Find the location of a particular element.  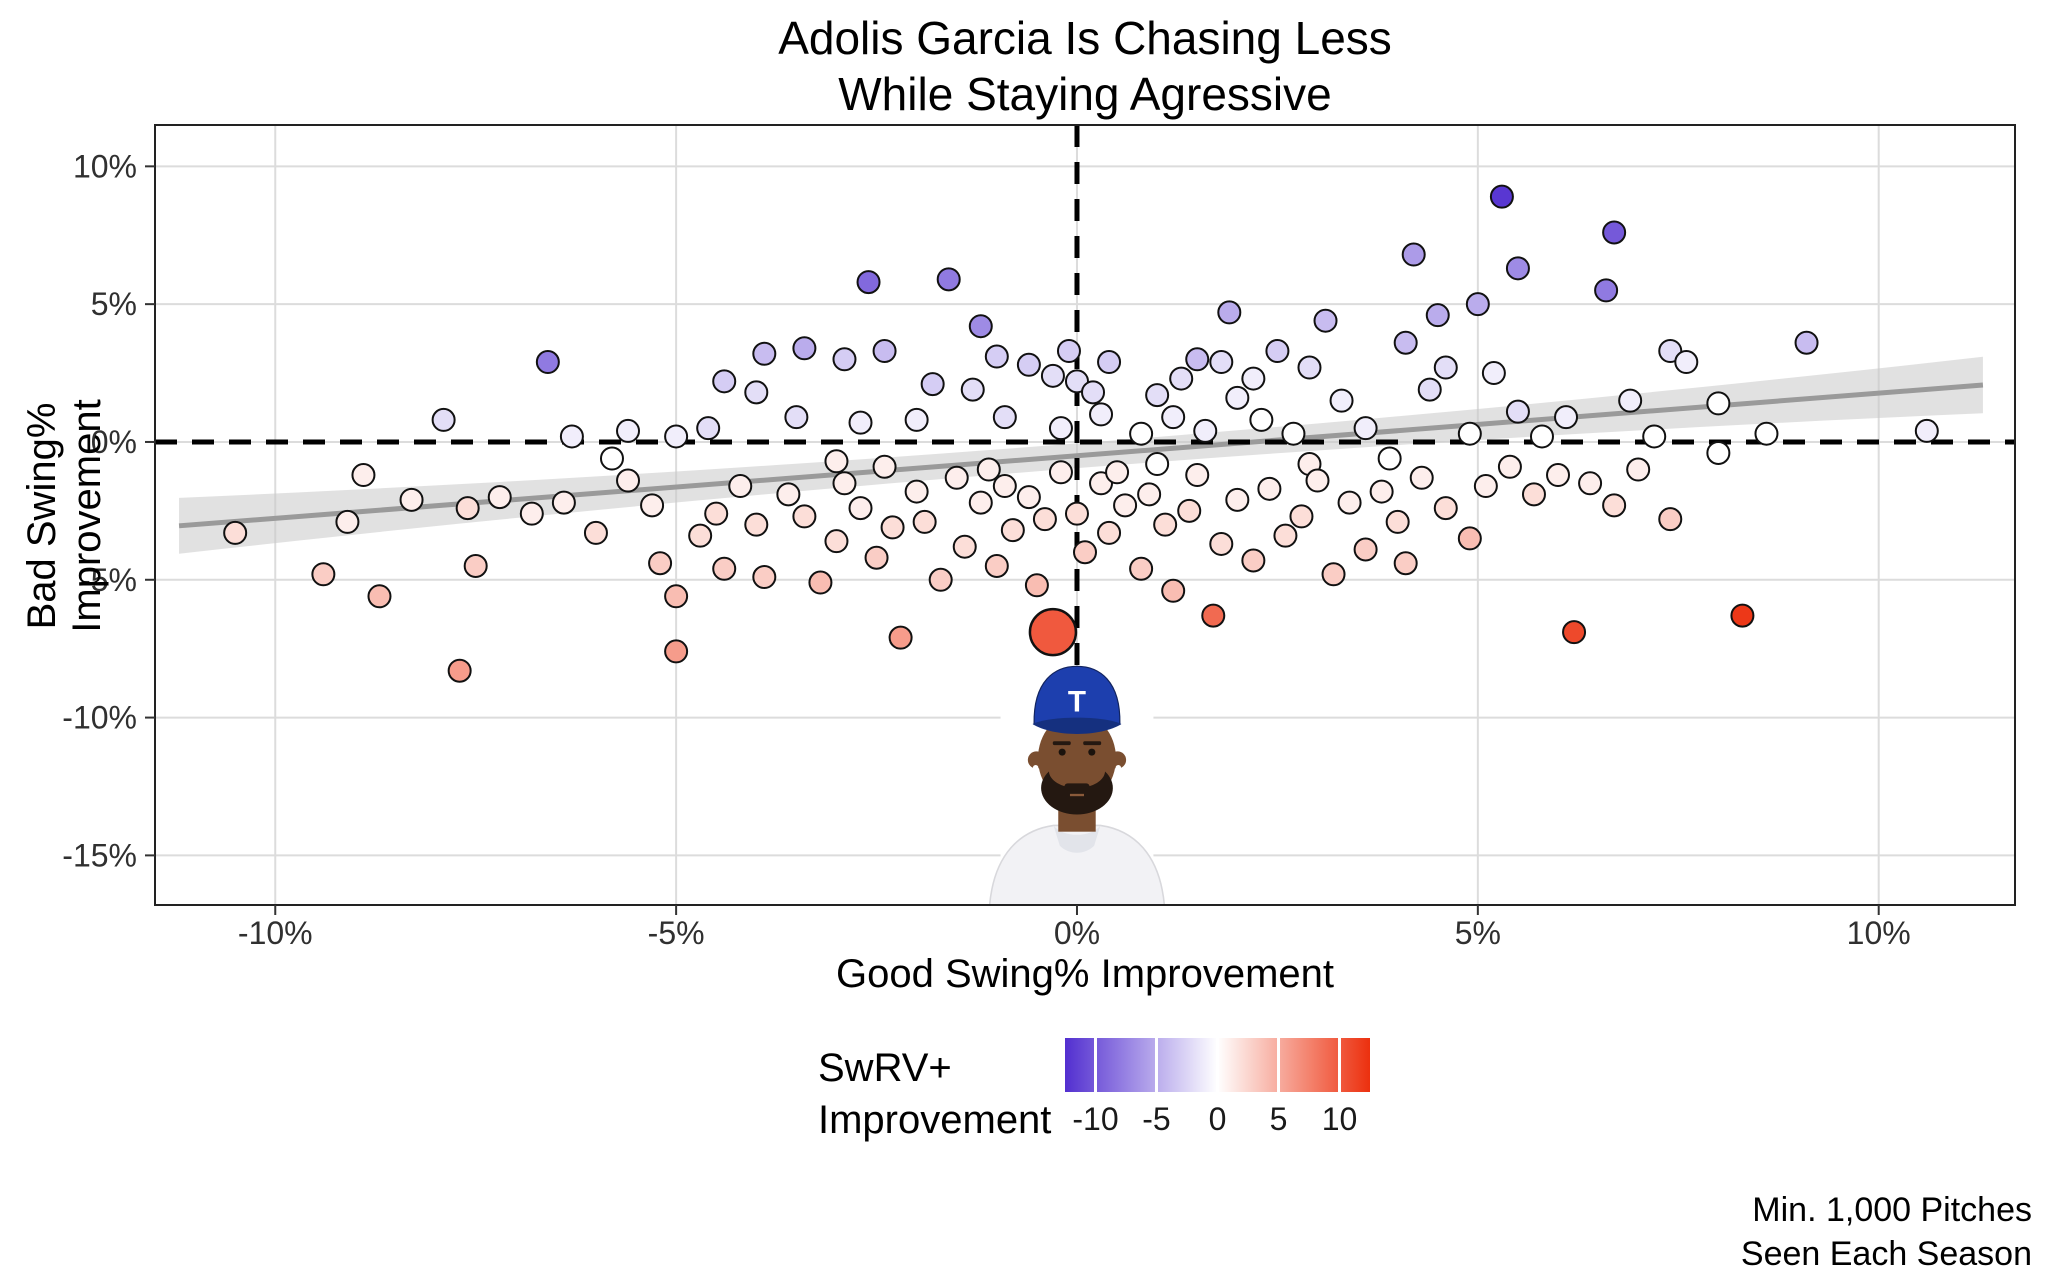

highlight-point-adolis-garcia is located at coordinates (1053, 632).